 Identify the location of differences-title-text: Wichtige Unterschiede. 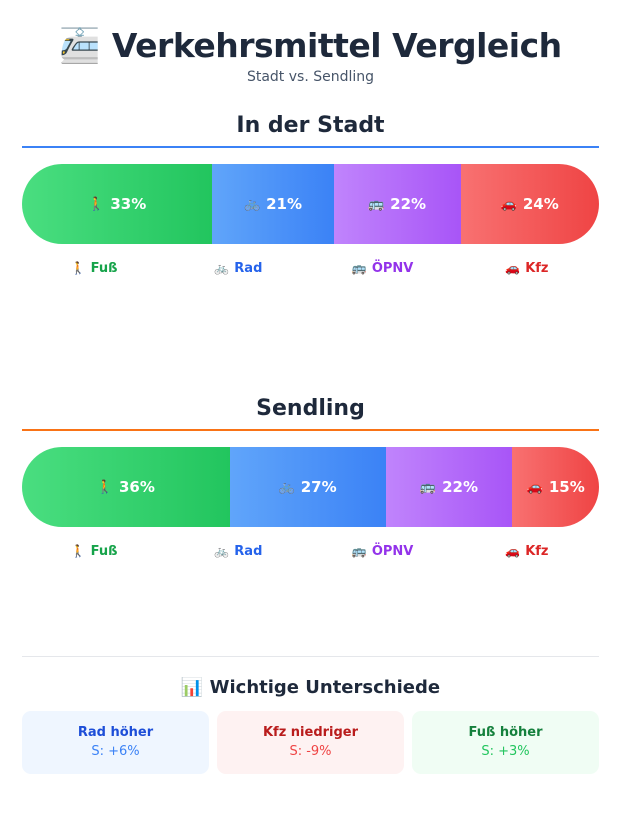
(325, 687).